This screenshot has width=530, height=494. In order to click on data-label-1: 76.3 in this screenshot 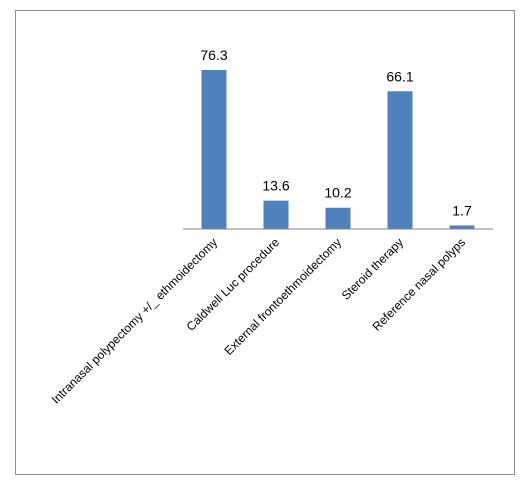, I will do `click(213, 55)`.